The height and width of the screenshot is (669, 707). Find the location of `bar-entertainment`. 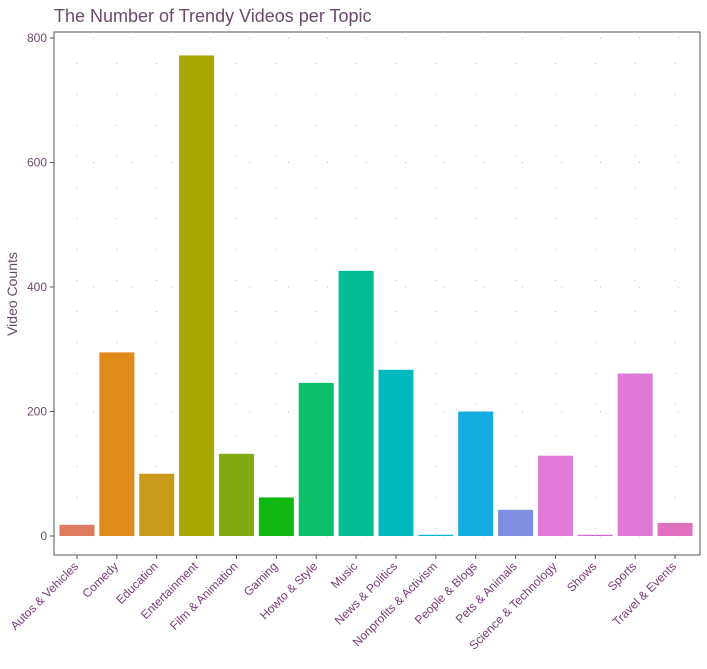

bar-entertainment is located at coordinates (197, 296).